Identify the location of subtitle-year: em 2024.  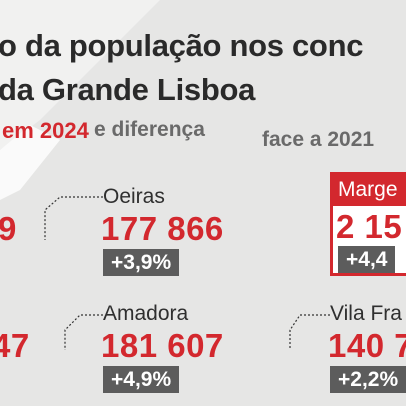
(45, 130).